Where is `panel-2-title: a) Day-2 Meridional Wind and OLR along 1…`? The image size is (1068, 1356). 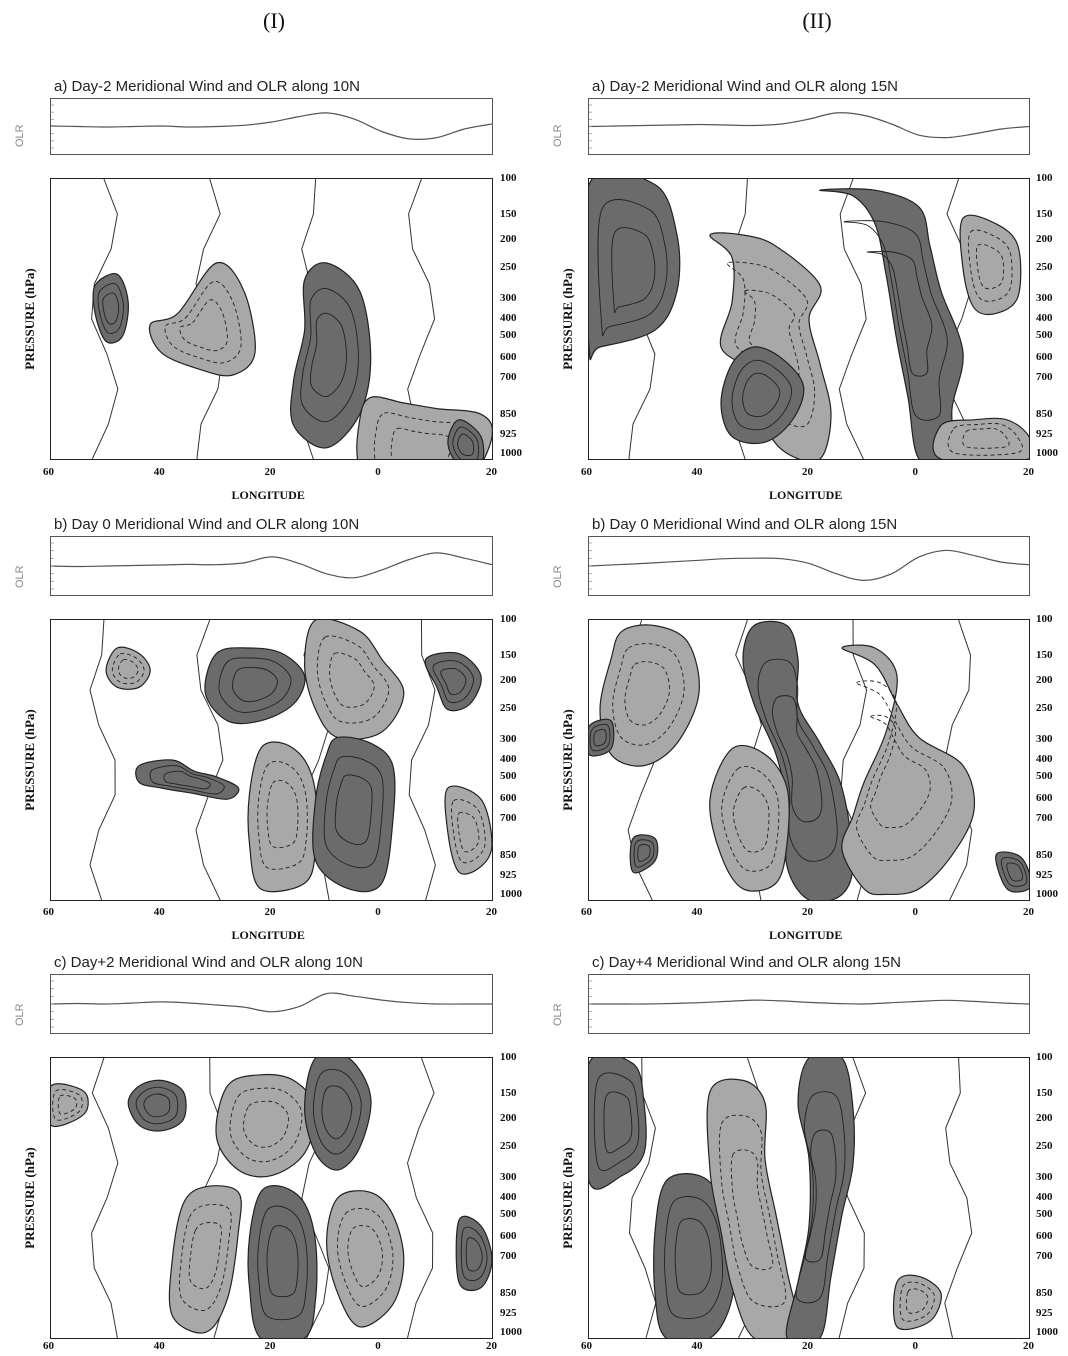 panel-2-title: a) Day-2 Meridional Wind and OLR along 1… is located at coordinates (745, 86).